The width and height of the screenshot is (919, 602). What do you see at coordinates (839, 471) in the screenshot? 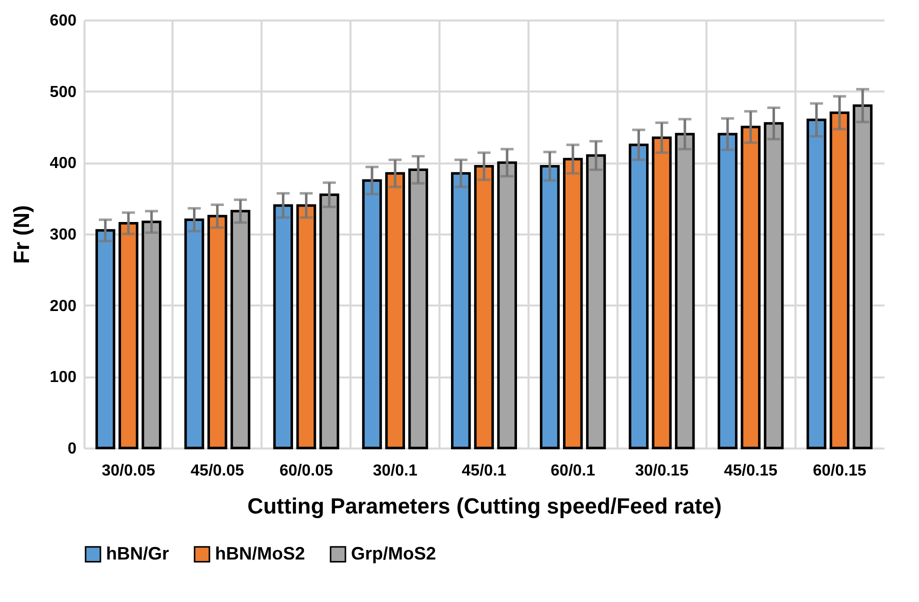
I see `x-tick-label: 60/0.15` at bounding box center [839, 471].